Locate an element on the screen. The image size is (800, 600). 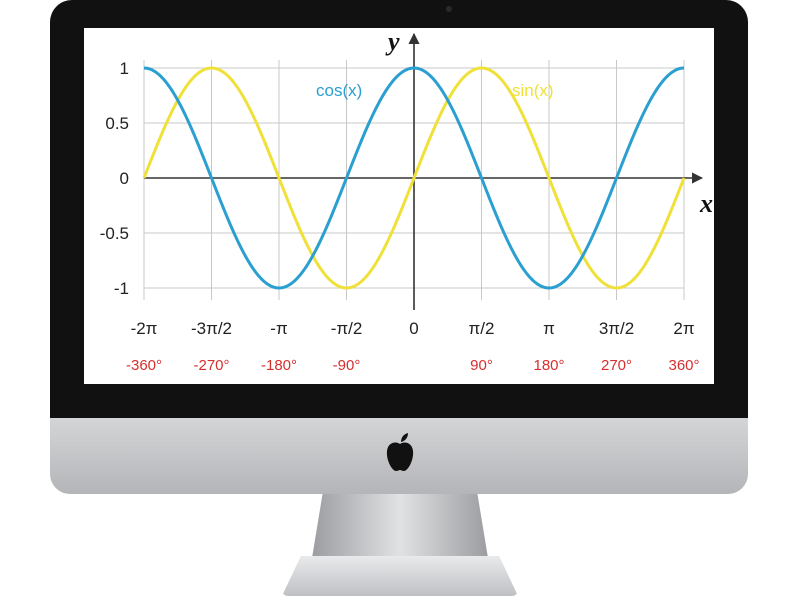
y-axis-label: y is located at coordinates (392, 42).